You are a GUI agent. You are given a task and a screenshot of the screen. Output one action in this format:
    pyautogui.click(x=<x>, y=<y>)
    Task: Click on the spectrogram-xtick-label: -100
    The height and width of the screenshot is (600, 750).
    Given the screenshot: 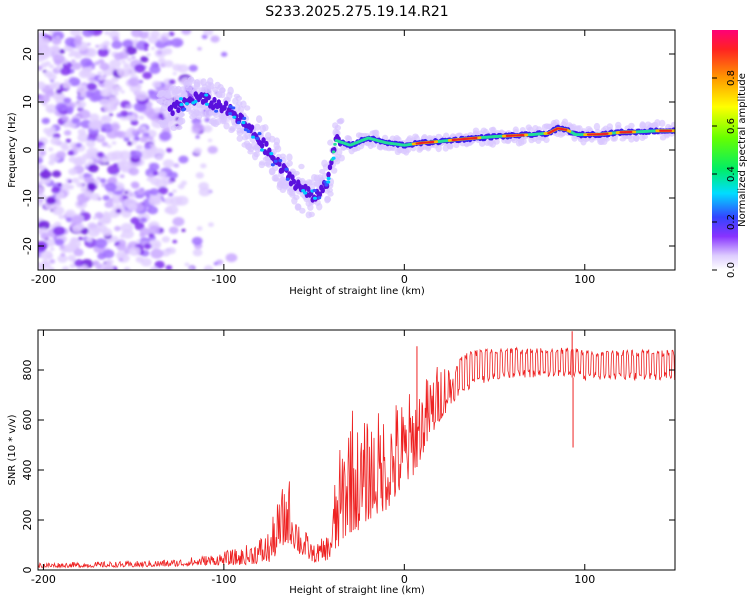 What is the action you would take?
    pyautogui.click(x=223, y=279)
    